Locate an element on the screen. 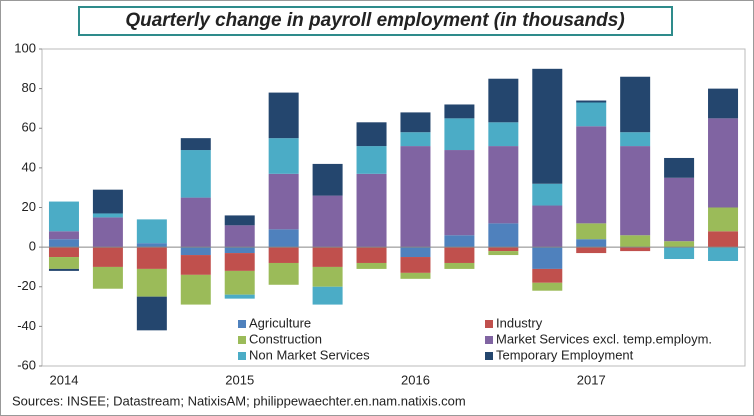  y-tick-label: 20 is located at coordinates (29, 206).